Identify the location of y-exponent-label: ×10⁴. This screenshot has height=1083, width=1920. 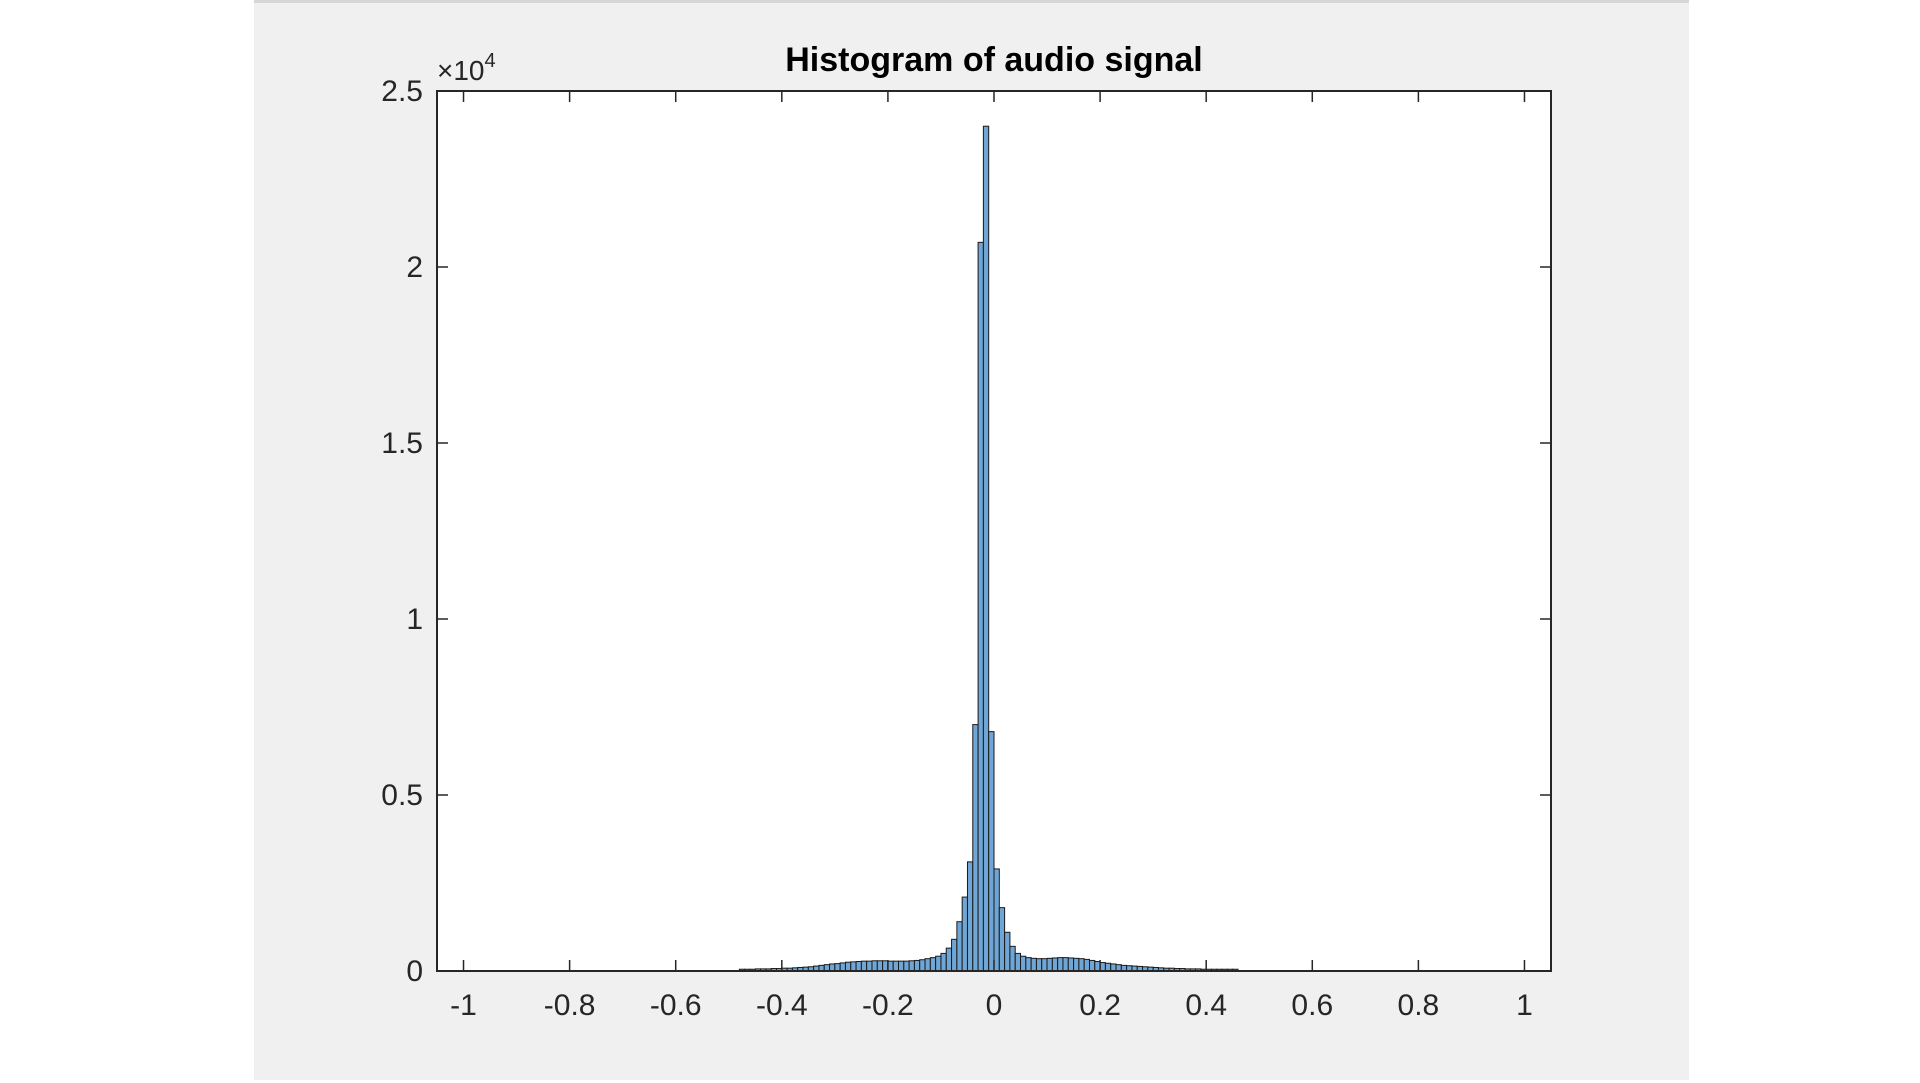
(466, 68).